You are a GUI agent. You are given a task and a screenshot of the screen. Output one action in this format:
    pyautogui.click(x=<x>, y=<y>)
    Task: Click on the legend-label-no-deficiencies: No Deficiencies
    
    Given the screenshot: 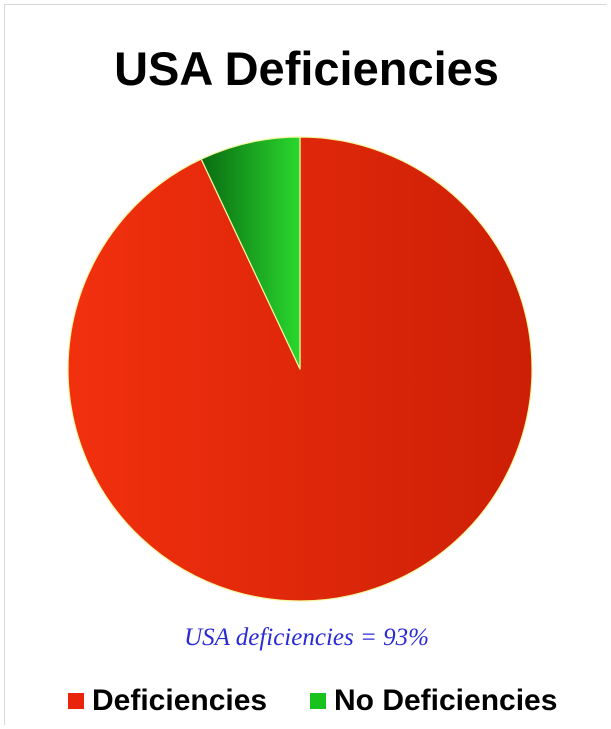 What is the action you would take?
    pyautogui.click(x=446, y=700)
    